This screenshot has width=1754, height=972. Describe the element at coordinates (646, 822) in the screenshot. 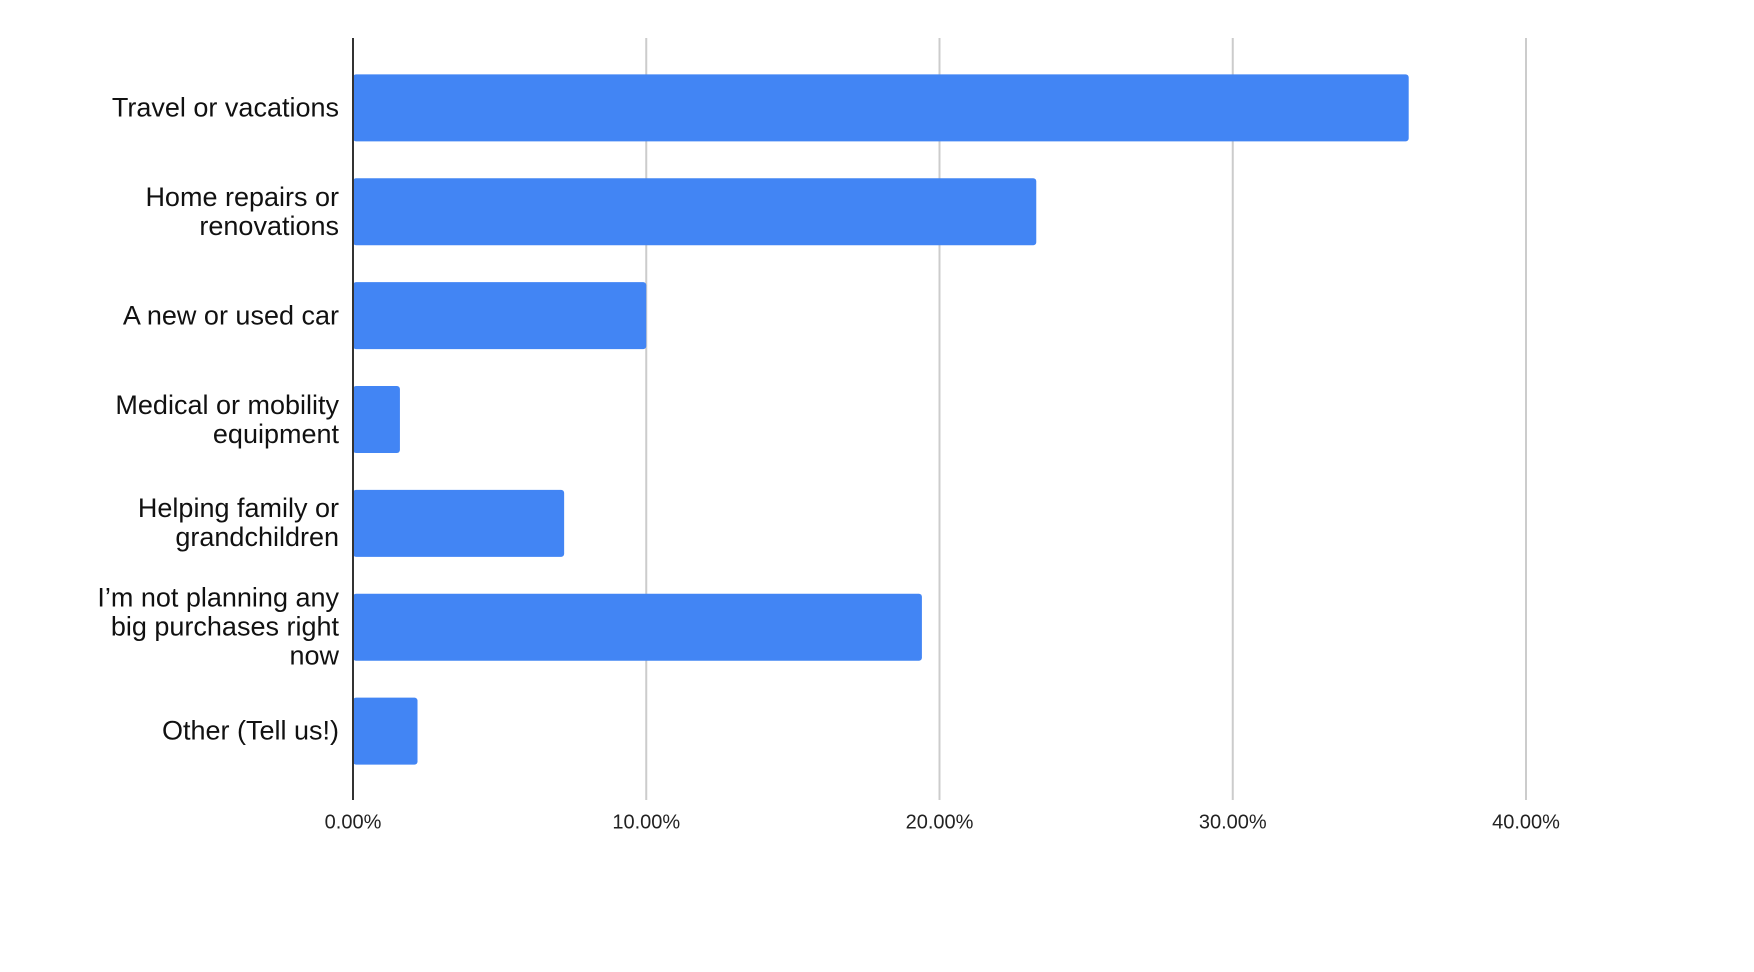

I see `x-tick-label: 10.00%` at that location.